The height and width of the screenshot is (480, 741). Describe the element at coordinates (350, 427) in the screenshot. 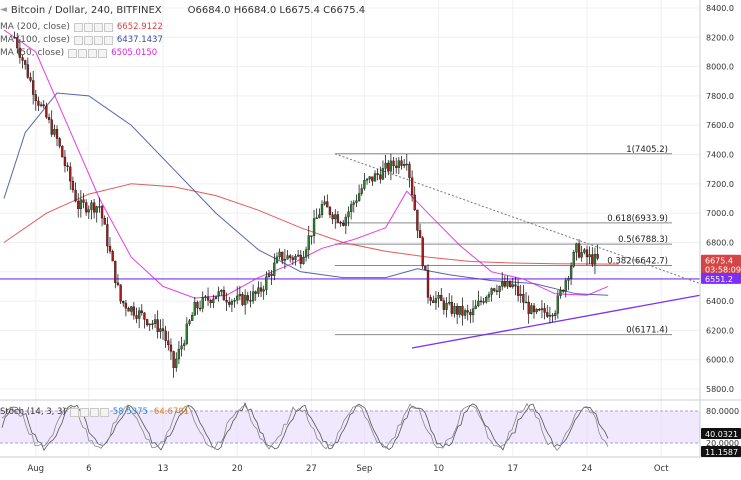

I see `stochastic-panel` at that location.